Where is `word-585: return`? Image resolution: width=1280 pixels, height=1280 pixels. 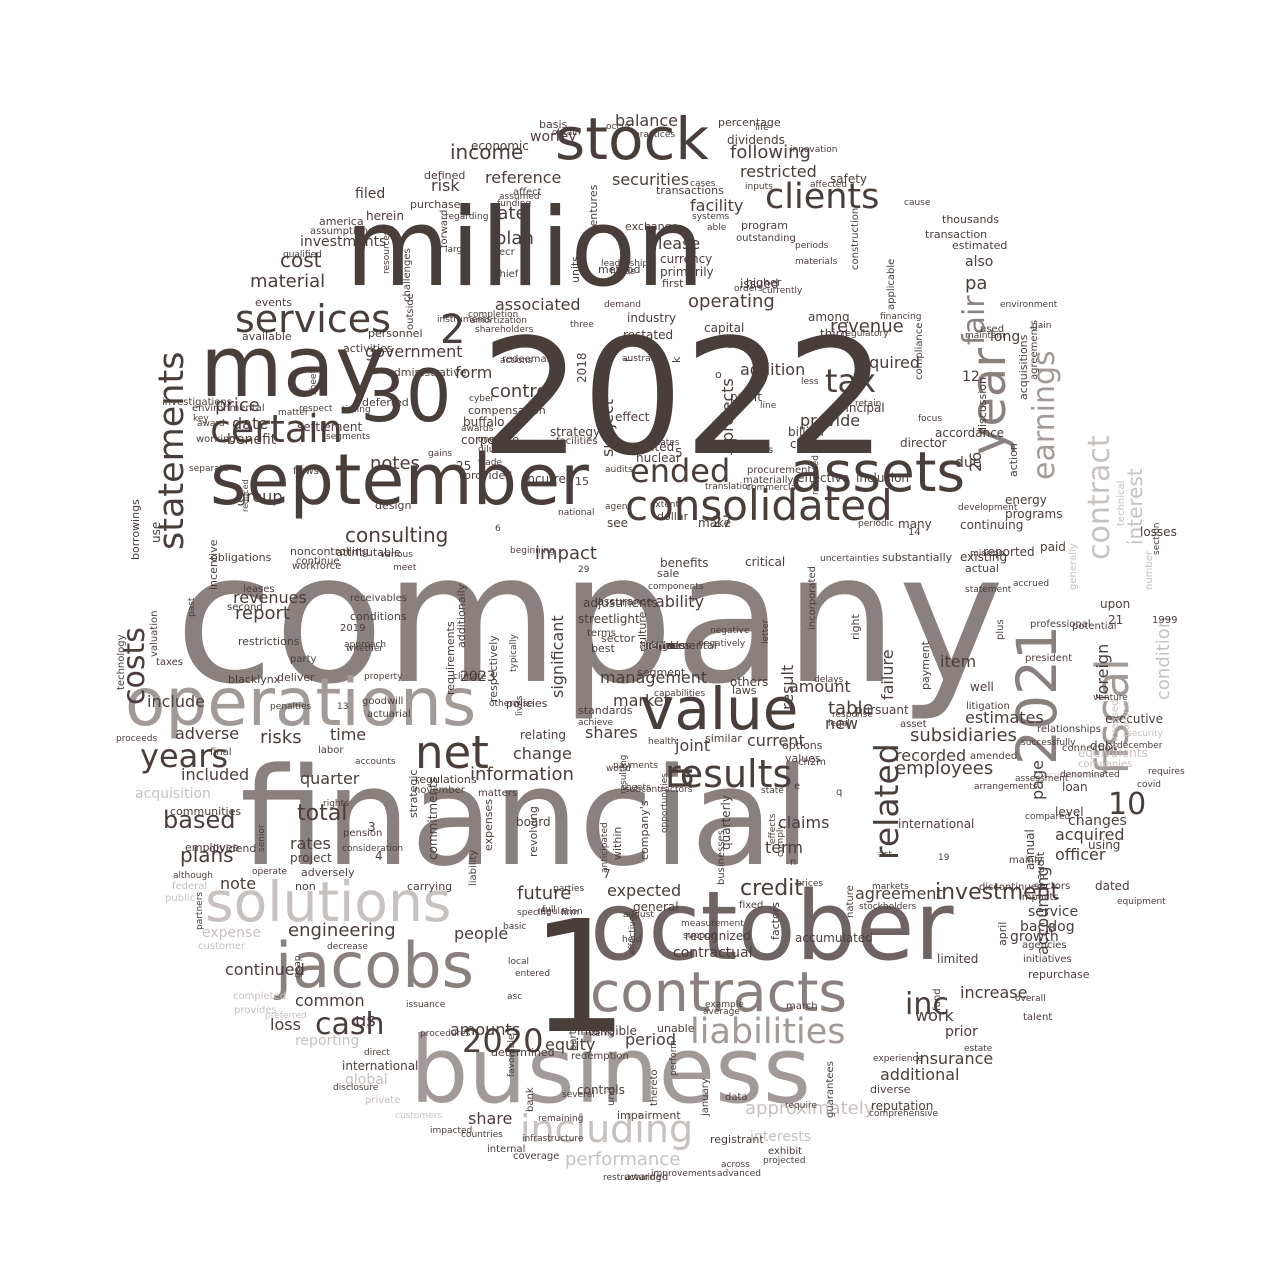
word-585: return is located at coordinates (657, 645).